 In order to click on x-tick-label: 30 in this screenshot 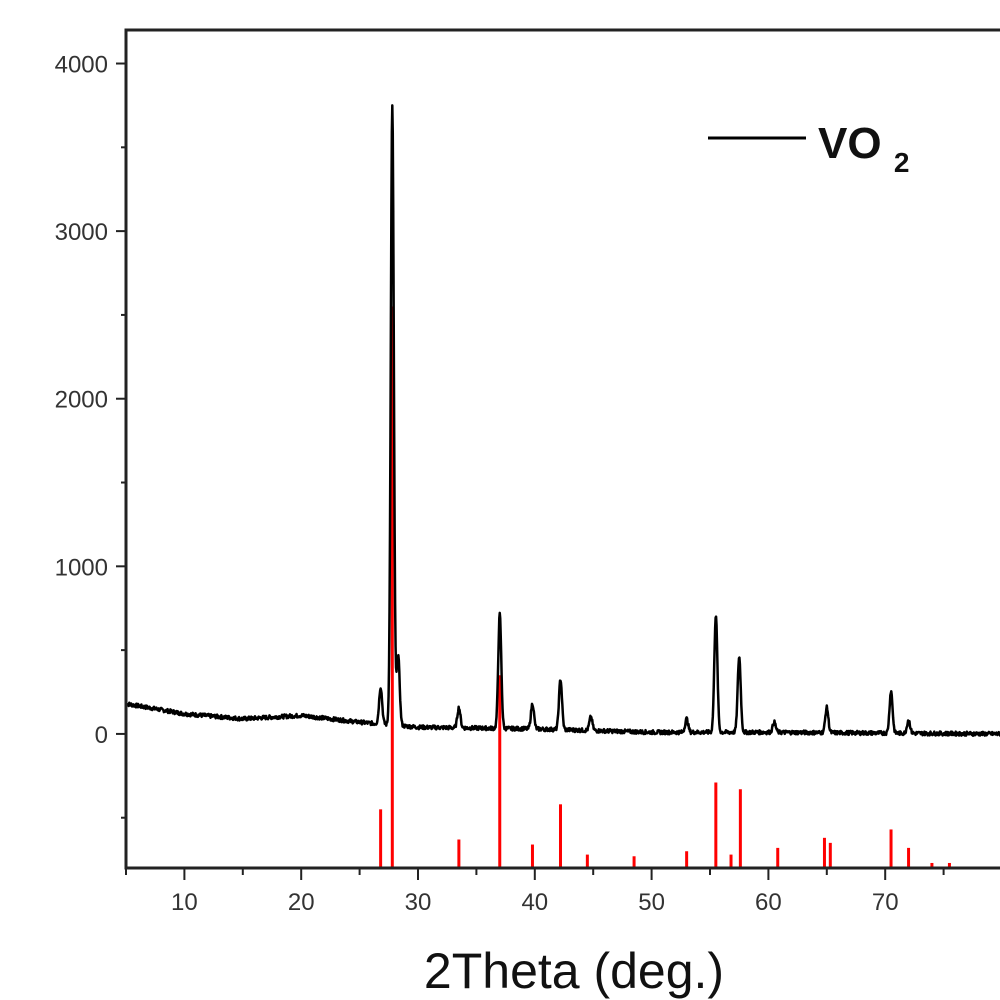, I will do `click(418, 902)`.